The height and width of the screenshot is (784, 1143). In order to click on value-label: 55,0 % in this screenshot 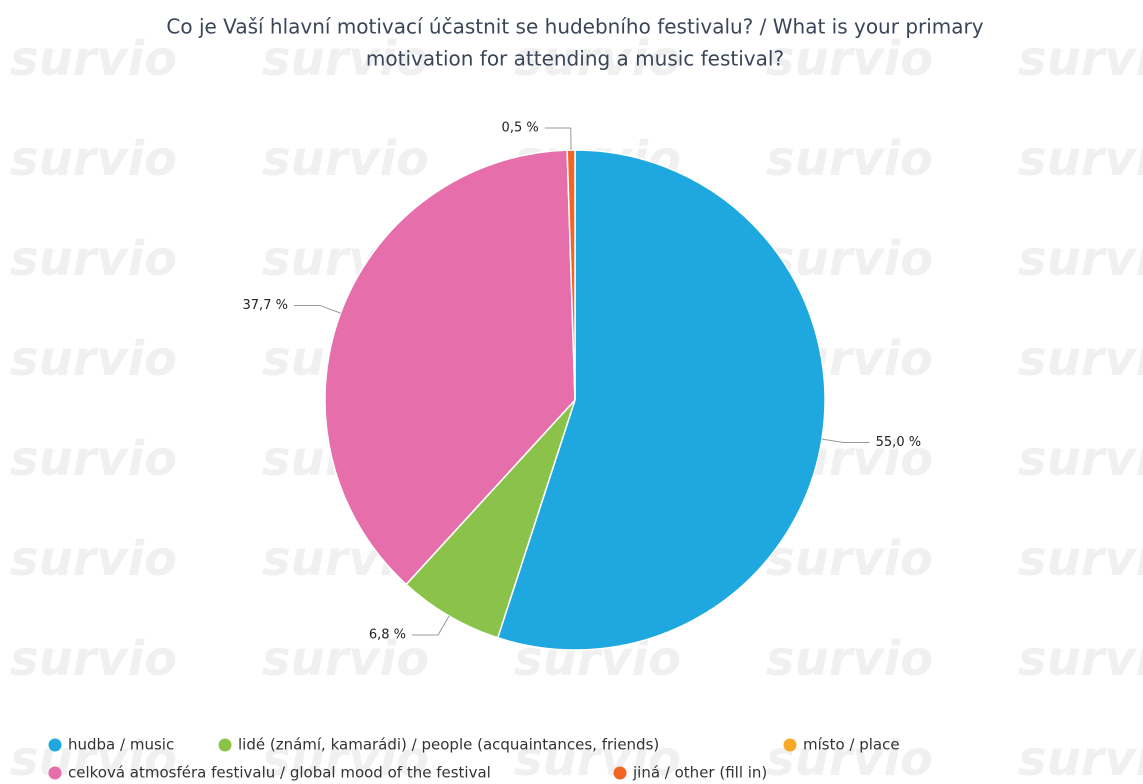, I will do `click(898, 442)`.